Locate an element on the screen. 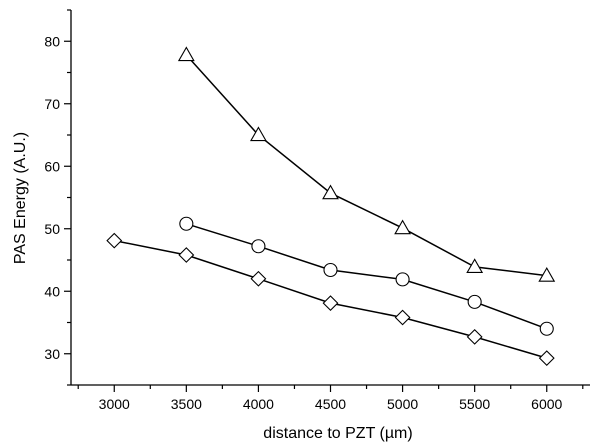  x-tick-label: 4500 is located at coordinates (330, 404).